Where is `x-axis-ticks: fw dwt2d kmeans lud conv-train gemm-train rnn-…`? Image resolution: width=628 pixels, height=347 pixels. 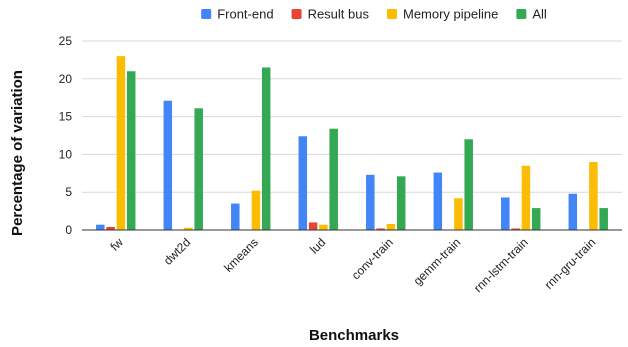
x-axis-ticks: fw dwt2d kmeans lud conv-train gemm-train rnn-… is located at coordinates (352, 265).